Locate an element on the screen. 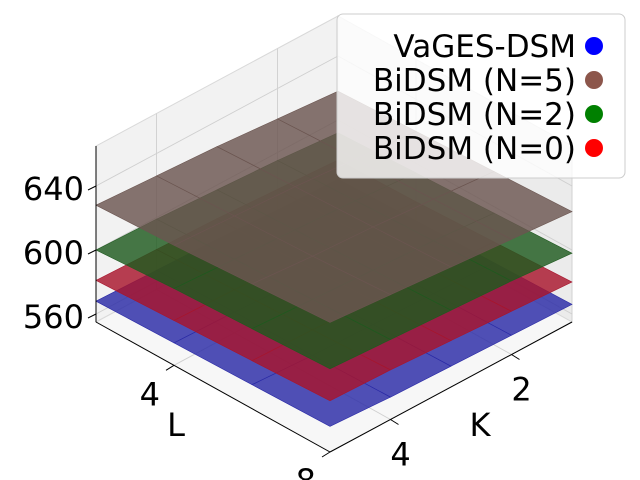 The image size is (640, 480). z-tick-label: 640 is located at coordinates (53, 189).